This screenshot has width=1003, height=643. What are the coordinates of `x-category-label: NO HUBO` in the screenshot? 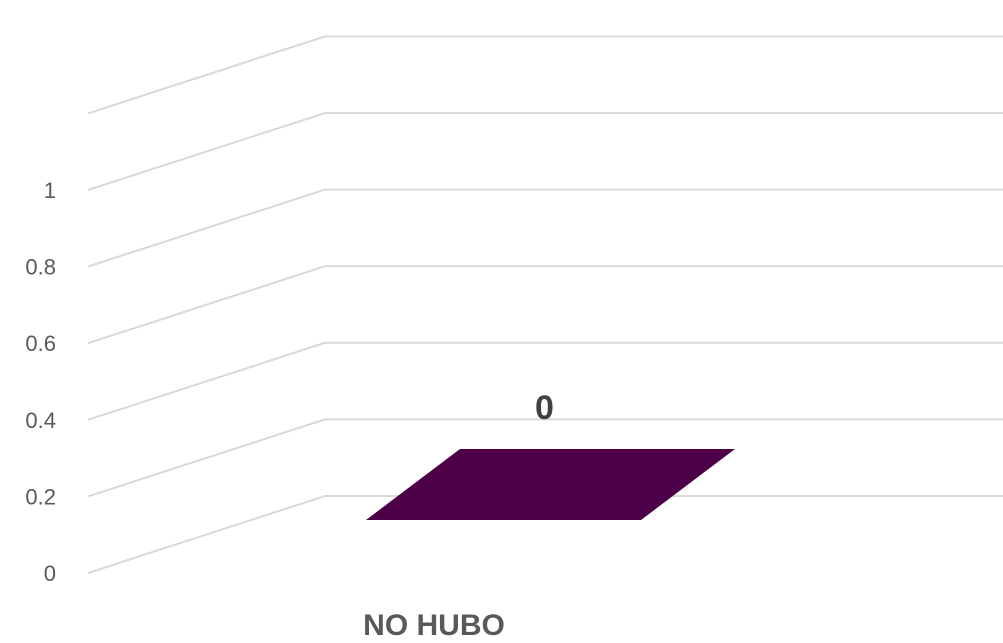 It's located at (434, 625).